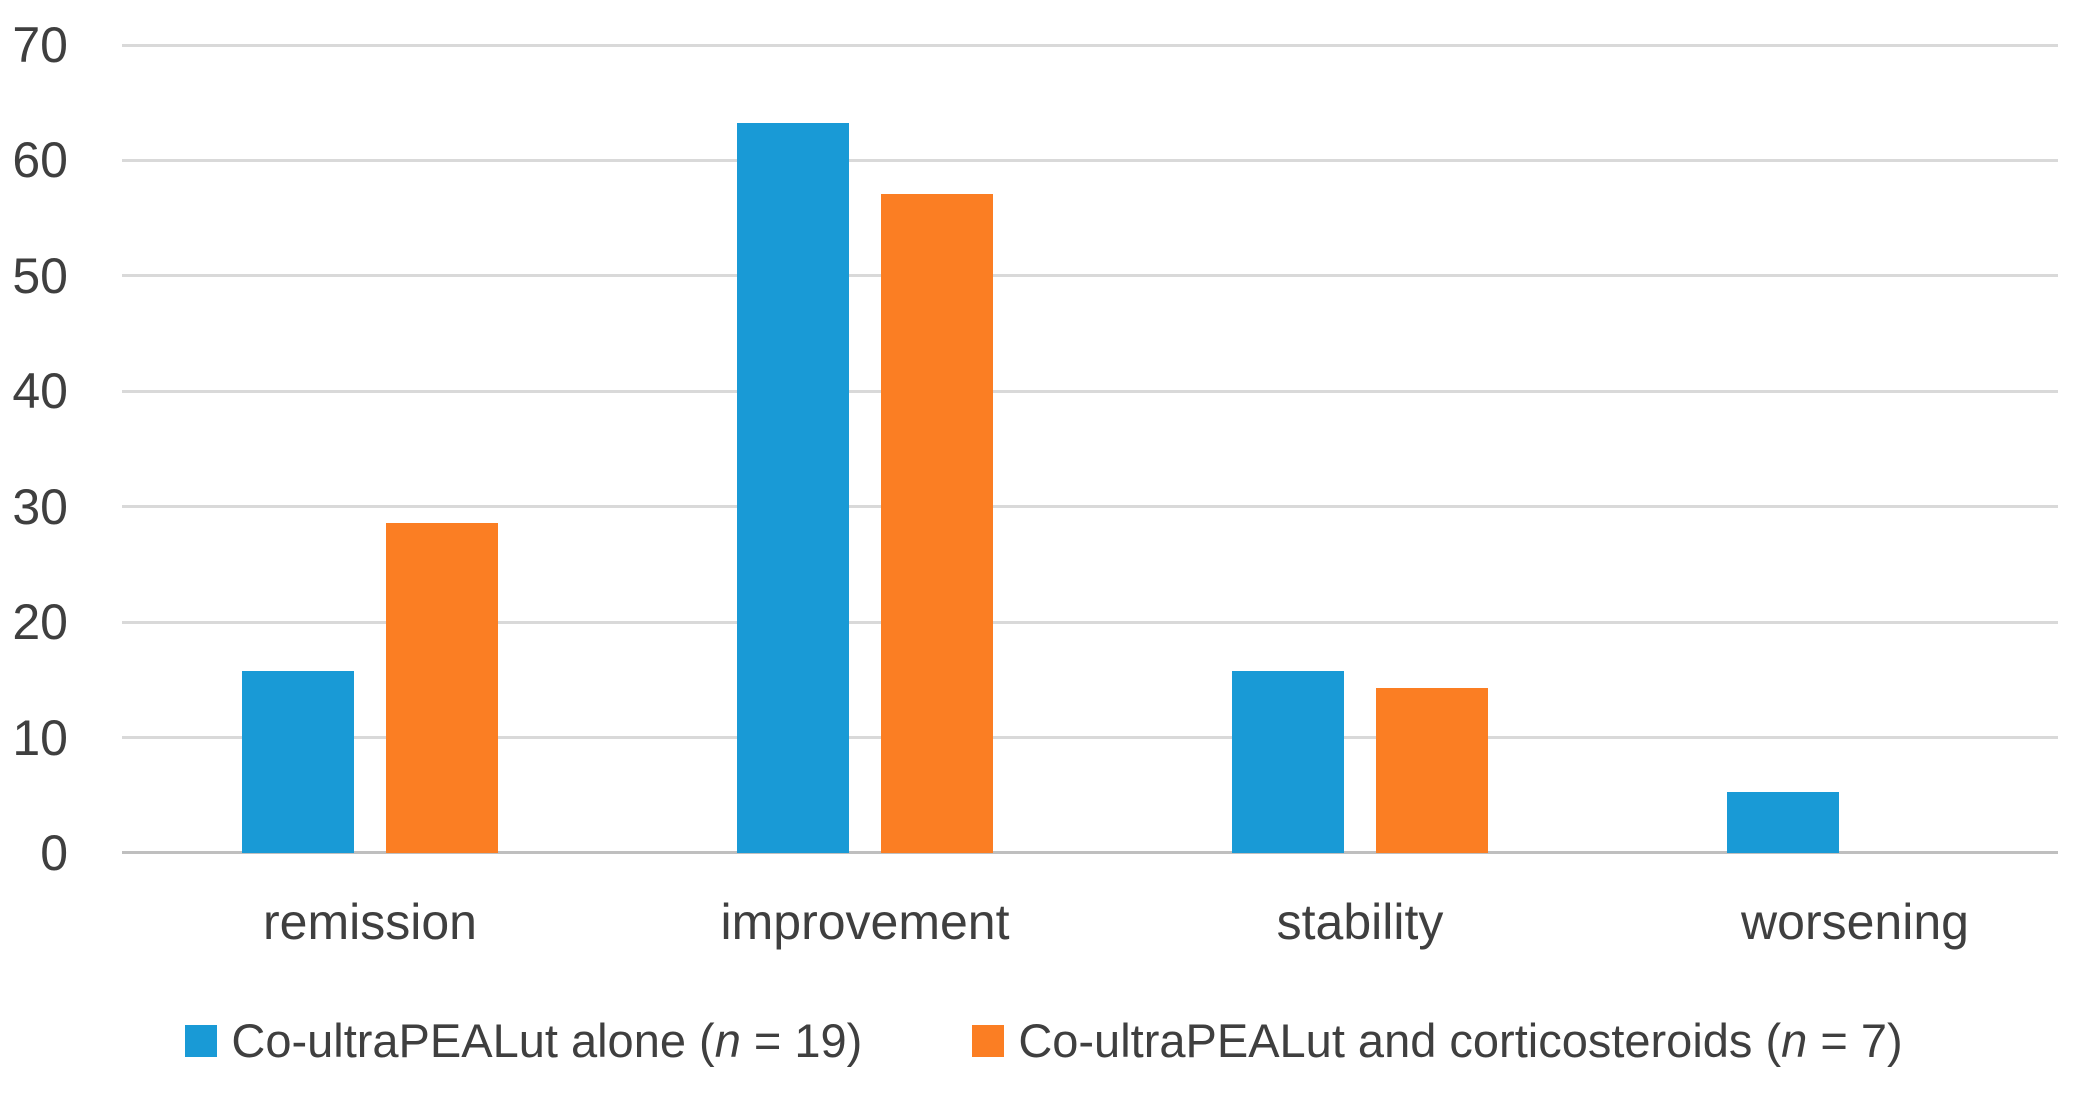  I want to click on y-tick-label: 70, so click(40, 45).